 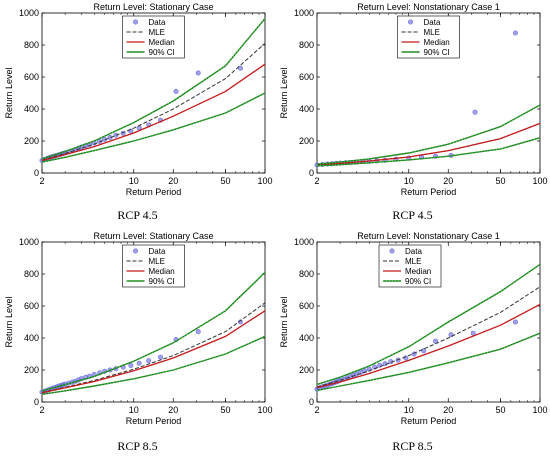 I want to click on chart-caption: RCP 8.5, so click(x=412, y=446).